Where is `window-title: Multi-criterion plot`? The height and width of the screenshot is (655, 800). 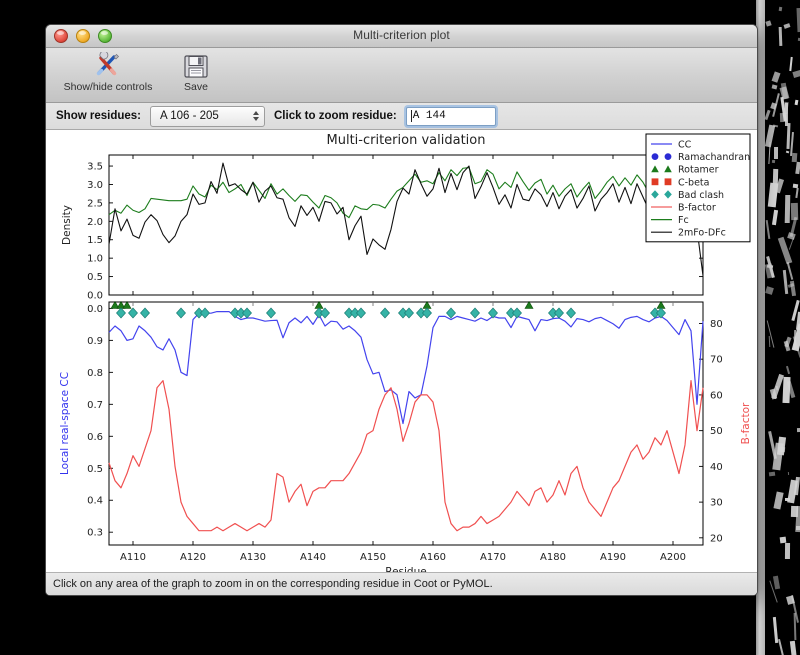
window-title: Multi-criterion plot is located at coordinates (401, 35).